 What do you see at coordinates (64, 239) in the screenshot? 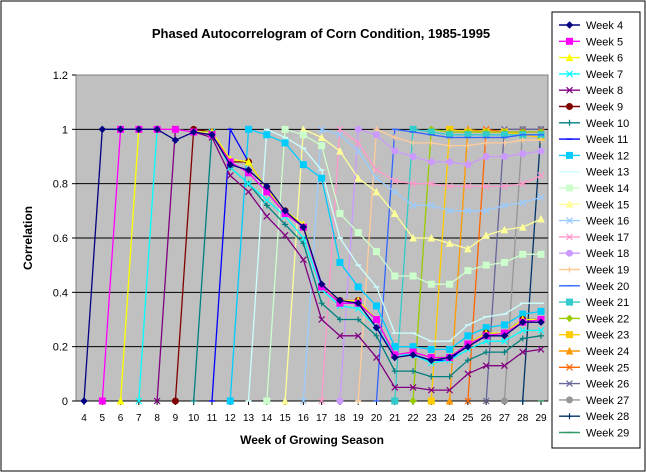
I see `y-axis: 0 0.2 0.4 0.6 0.8 1 1.2` at bounding box center [64, 239].